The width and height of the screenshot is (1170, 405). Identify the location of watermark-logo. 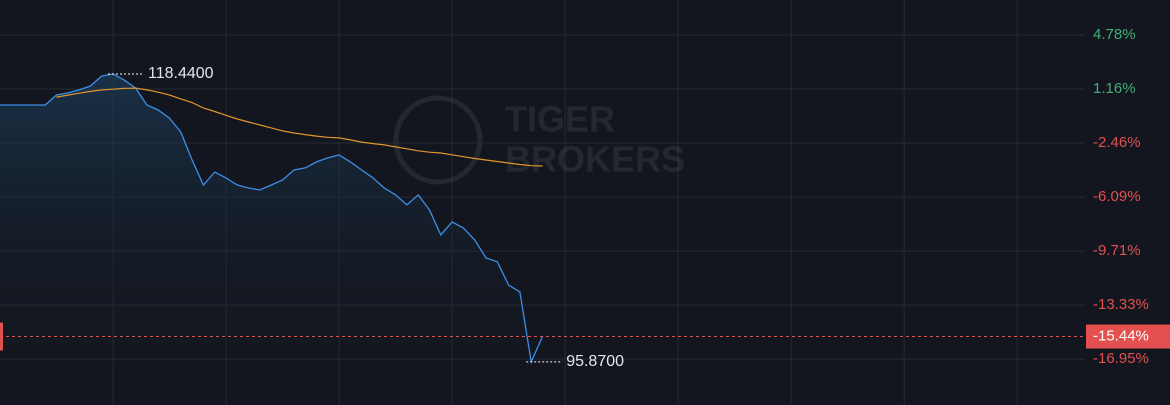
(438, 140).